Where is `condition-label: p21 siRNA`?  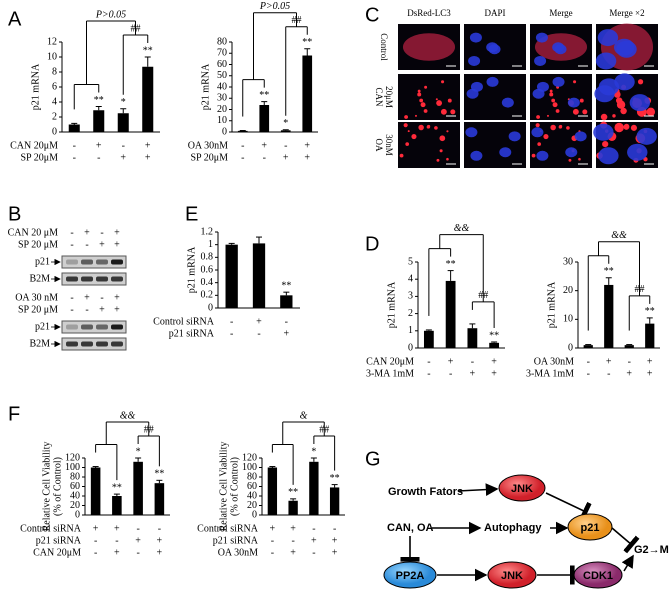
condition-label: p21 siRNA is located at coordinates (59, 540).